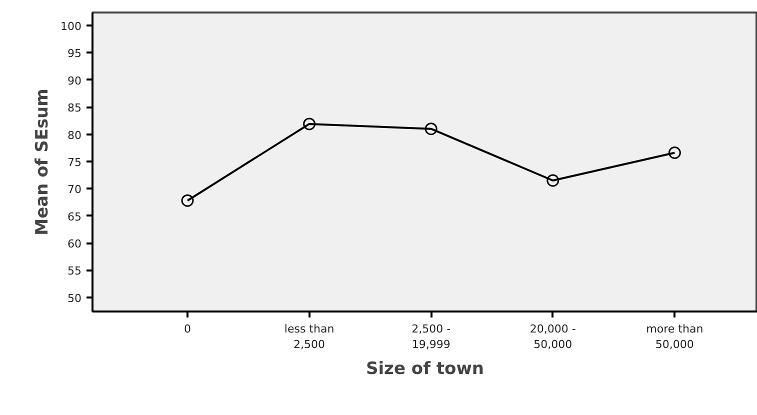  Describe the element at coordinates (42, 162) in the screenshot. I see `y-axis-title: Mean of SEsum` at that location.